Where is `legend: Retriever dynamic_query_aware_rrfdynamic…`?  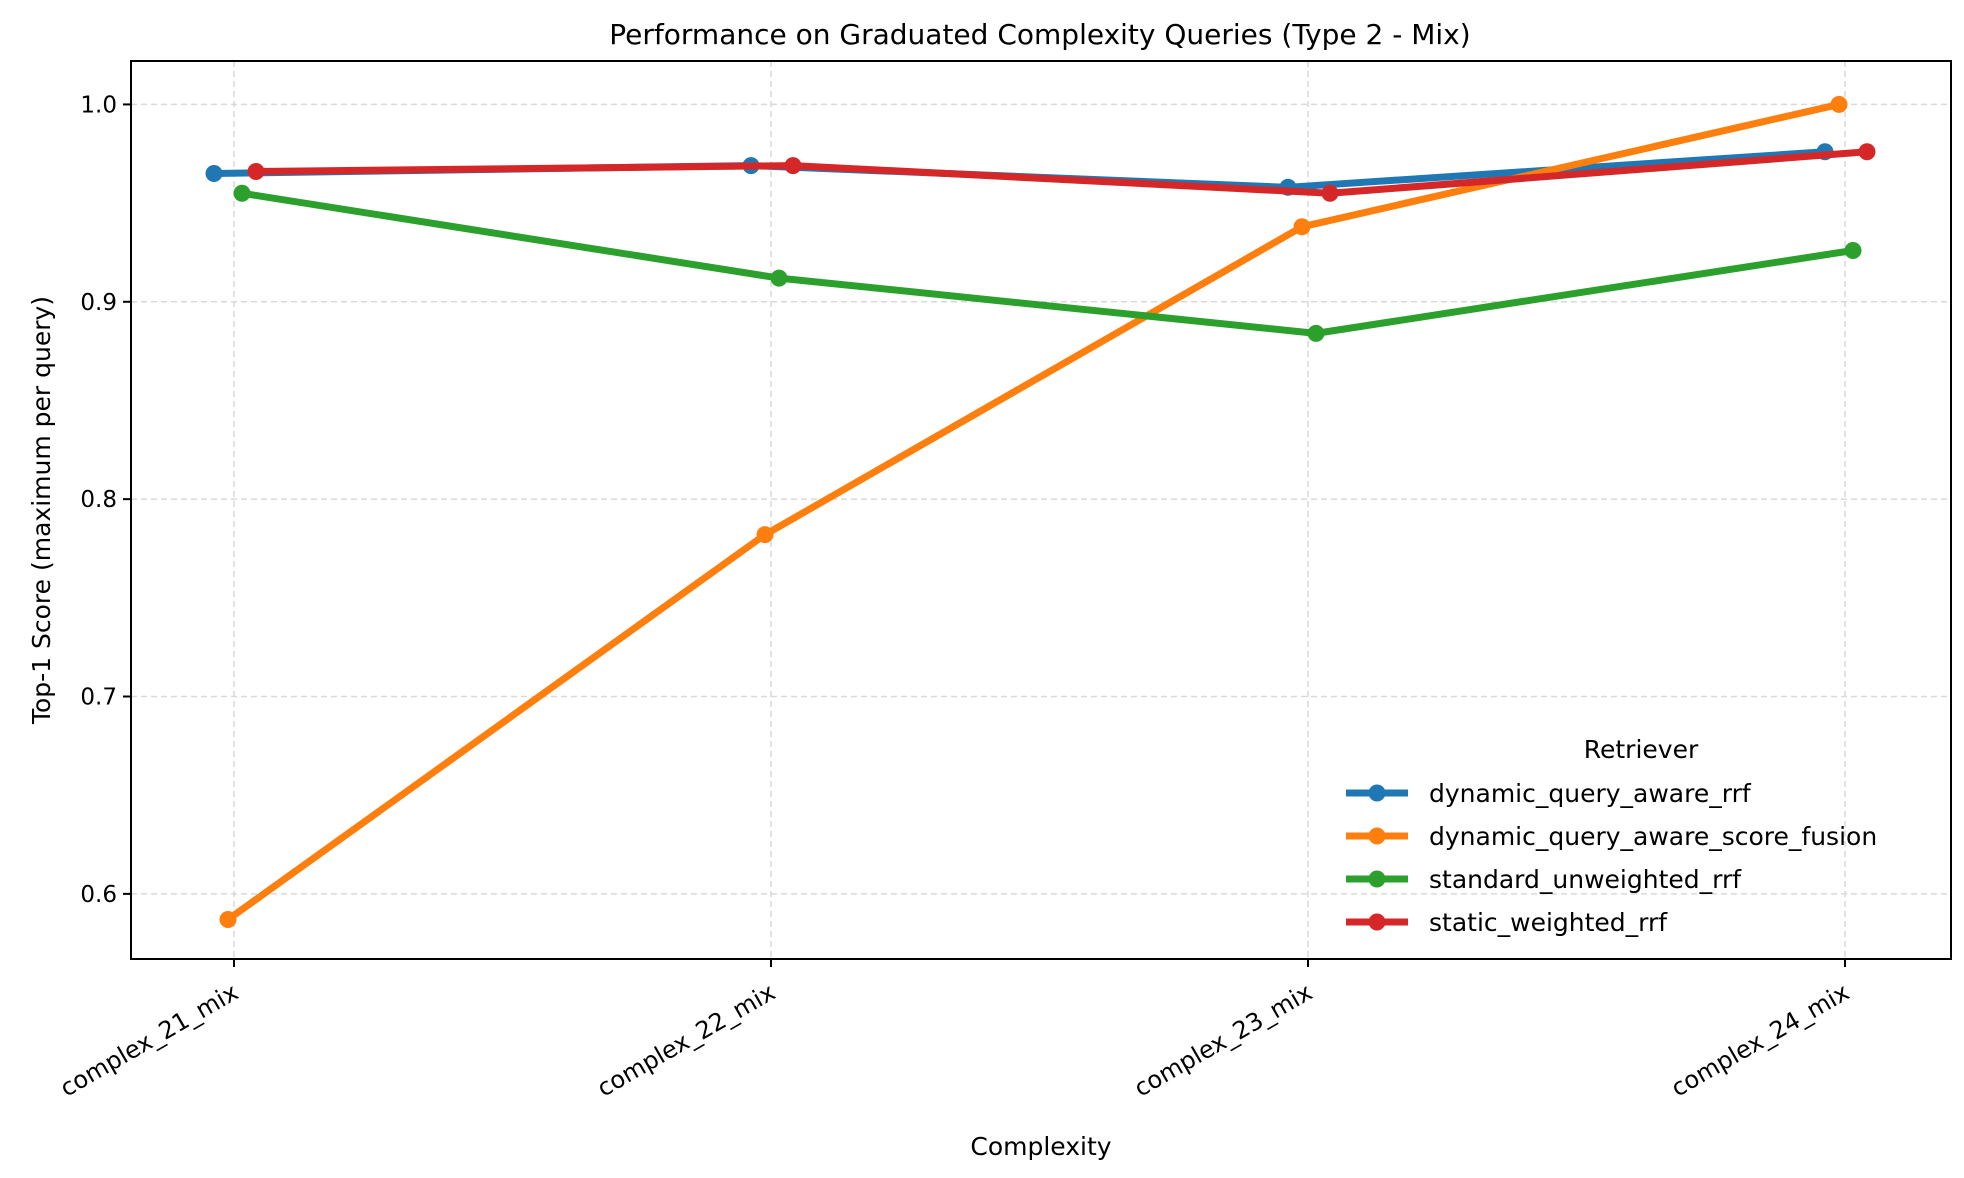
legend: Retriever dynamic_query_aware_rrfdynamic… is located at coordinates (1611, 836).